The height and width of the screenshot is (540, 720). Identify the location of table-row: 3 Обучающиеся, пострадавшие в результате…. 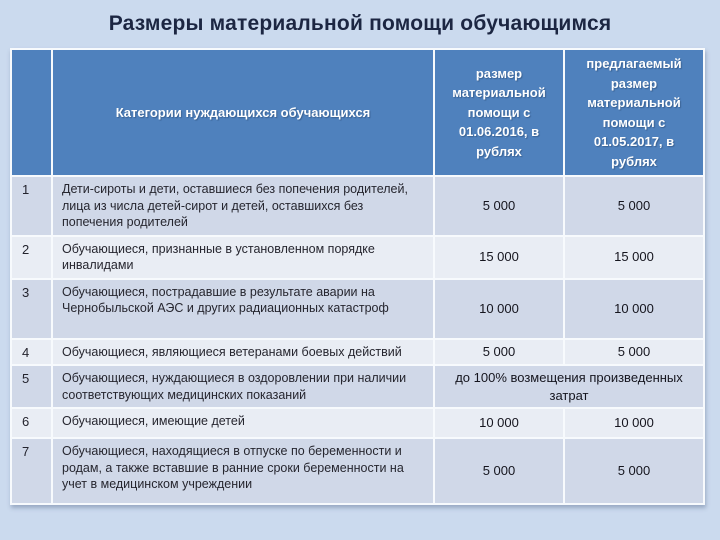
(357, 308).